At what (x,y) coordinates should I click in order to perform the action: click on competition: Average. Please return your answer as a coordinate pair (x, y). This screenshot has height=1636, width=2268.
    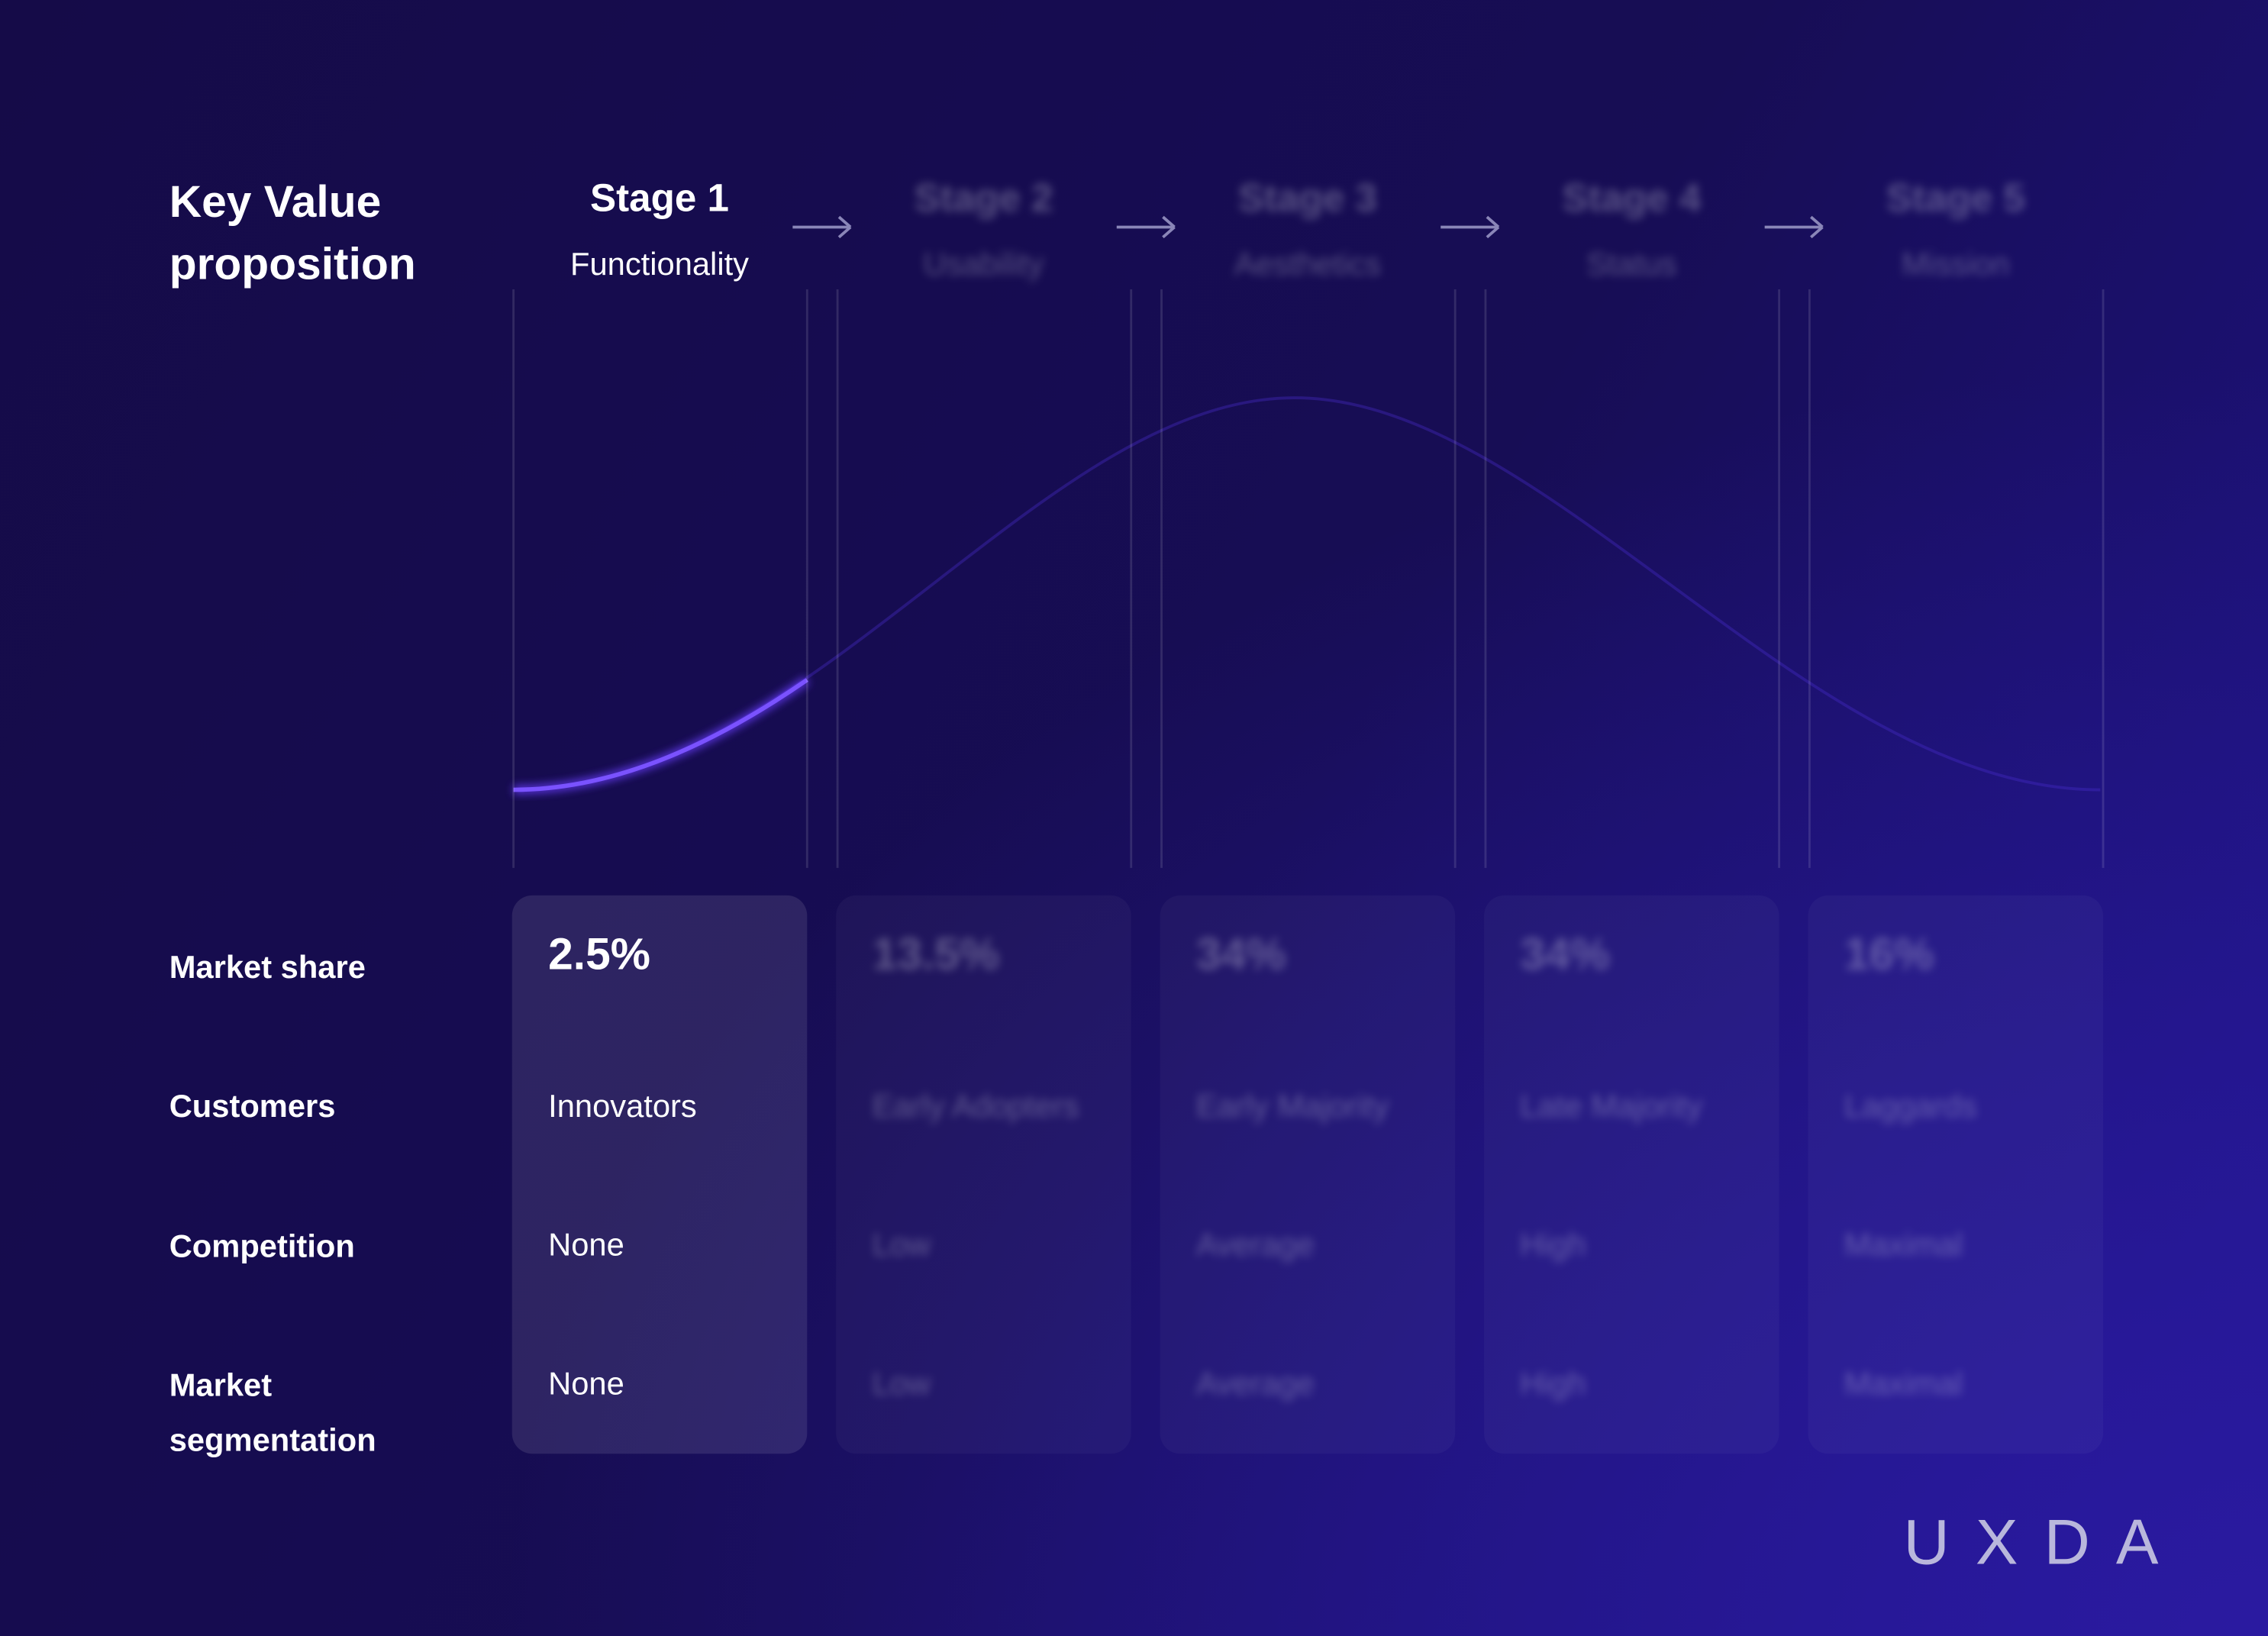
    Looking at the image, I should click on (1255, 1244).